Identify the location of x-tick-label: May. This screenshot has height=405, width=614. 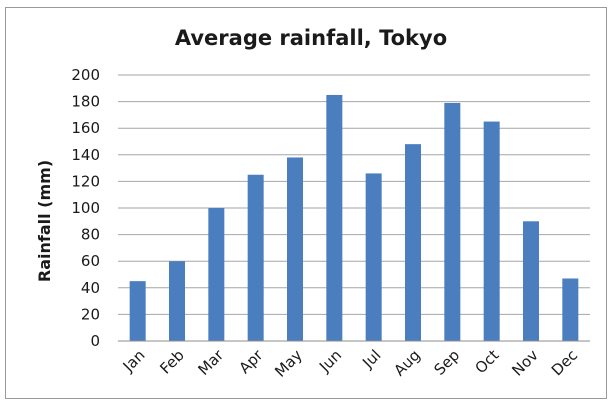
(288, 363).